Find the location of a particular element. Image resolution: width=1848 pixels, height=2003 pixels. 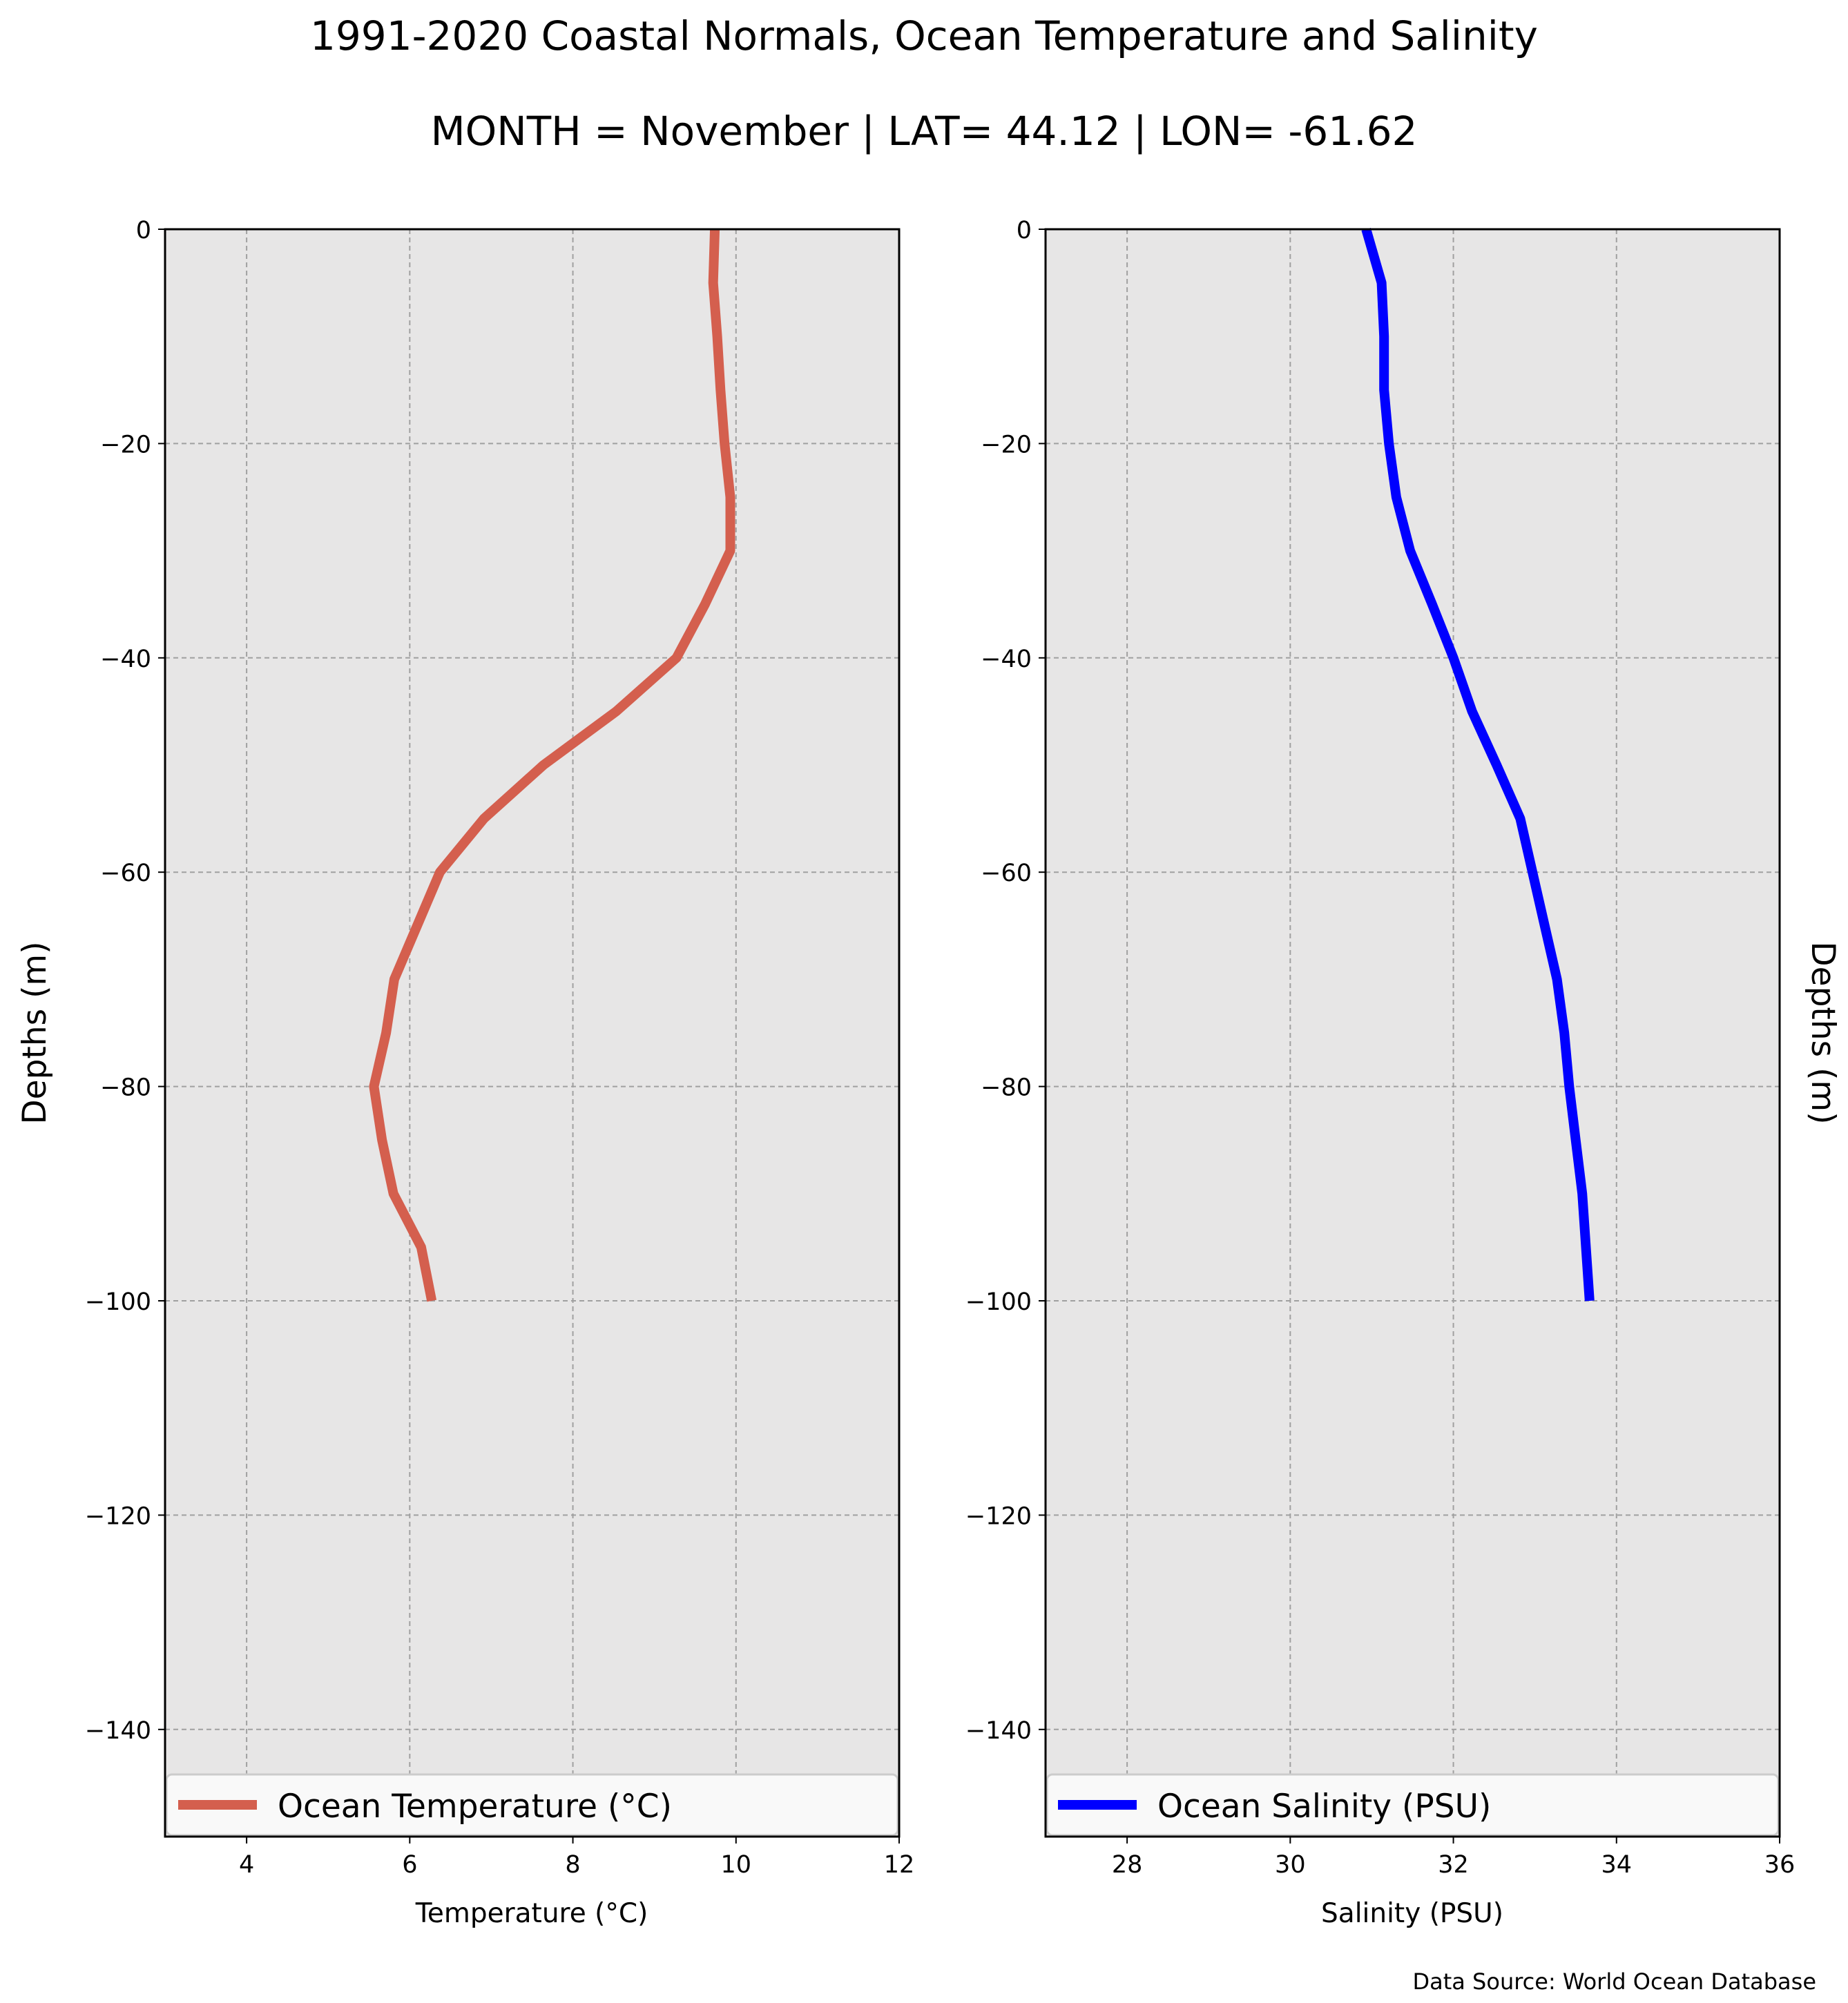

temperature-y-axis-label: Depths (m) is located at coordinates (35, 1032).